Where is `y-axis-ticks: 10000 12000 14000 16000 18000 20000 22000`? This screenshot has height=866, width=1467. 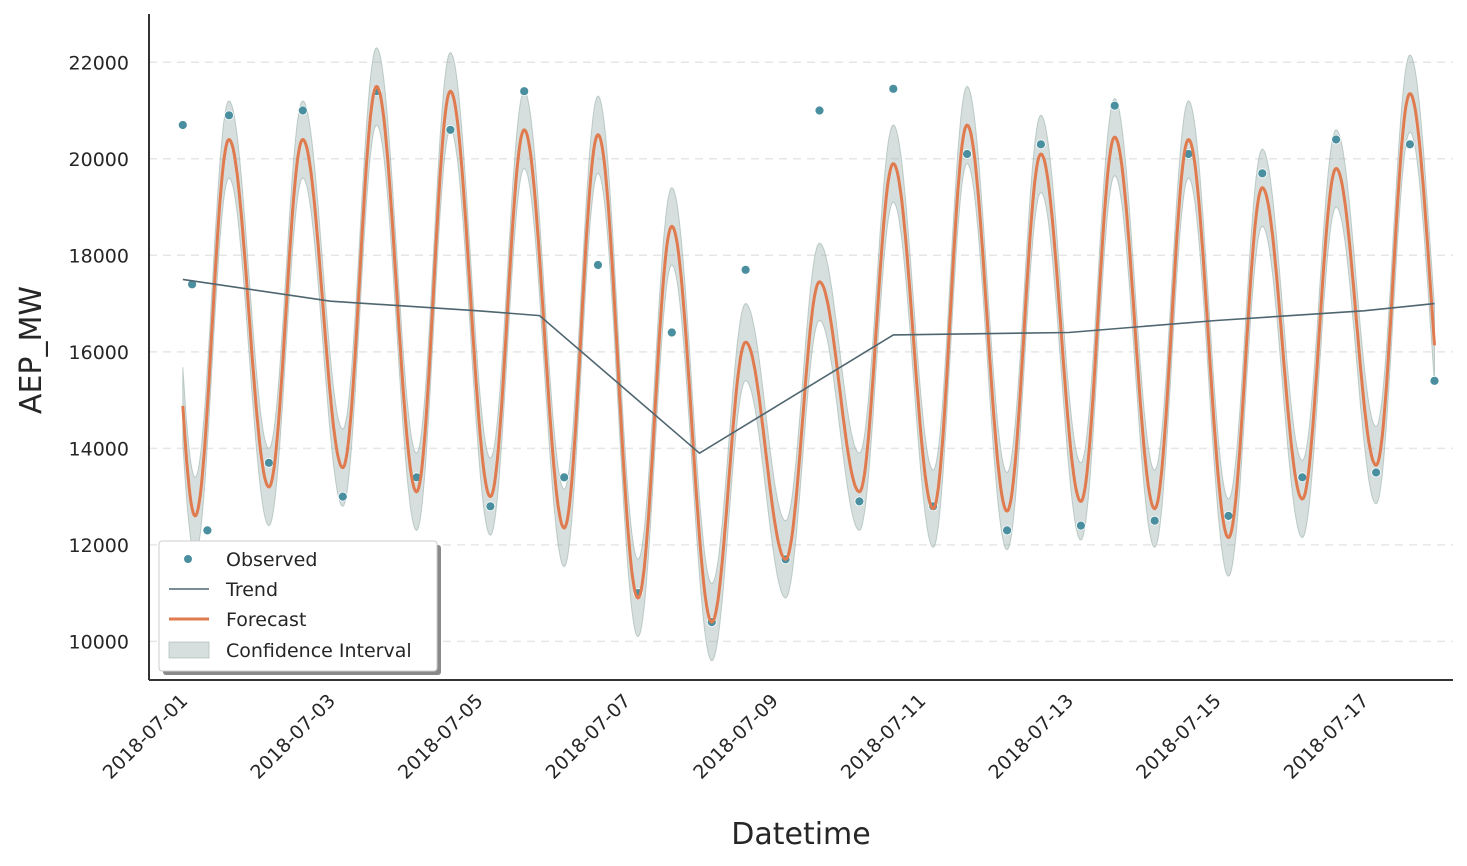 y-axis-ticks: 10000 12000 14000 16000 18000 20000 22000 is located at coordinates (99, 352).